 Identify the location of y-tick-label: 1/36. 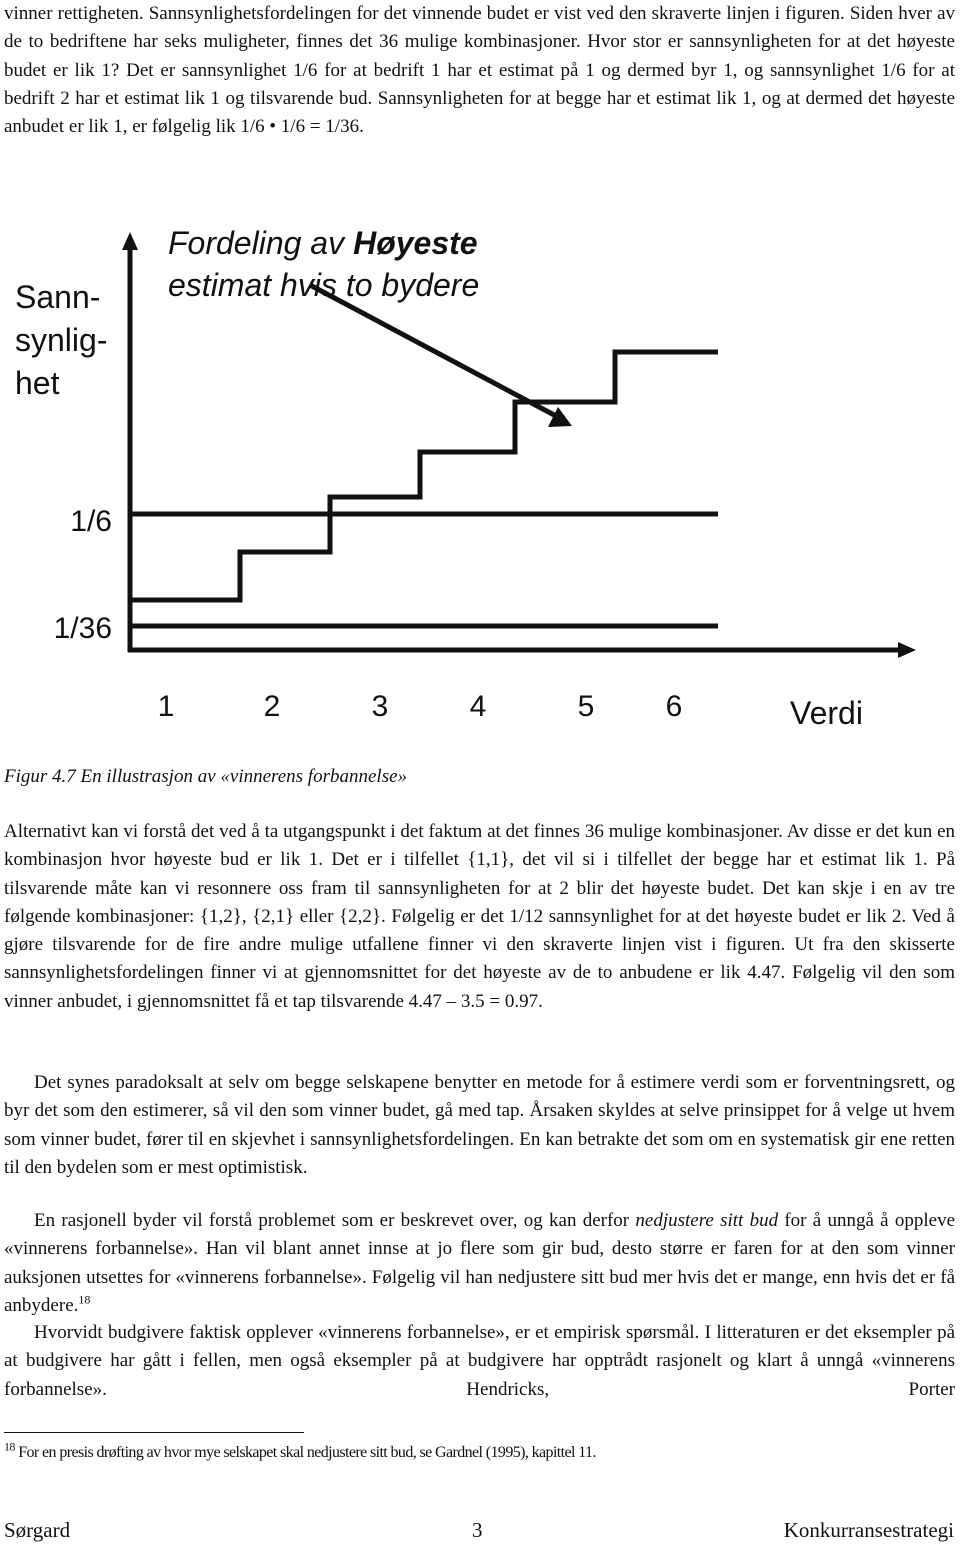
(83, 628).